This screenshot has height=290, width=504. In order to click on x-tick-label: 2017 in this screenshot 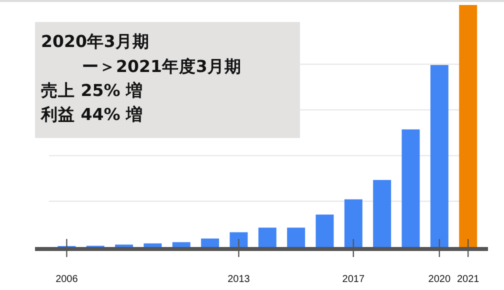, I will do `click(353, 279)`.